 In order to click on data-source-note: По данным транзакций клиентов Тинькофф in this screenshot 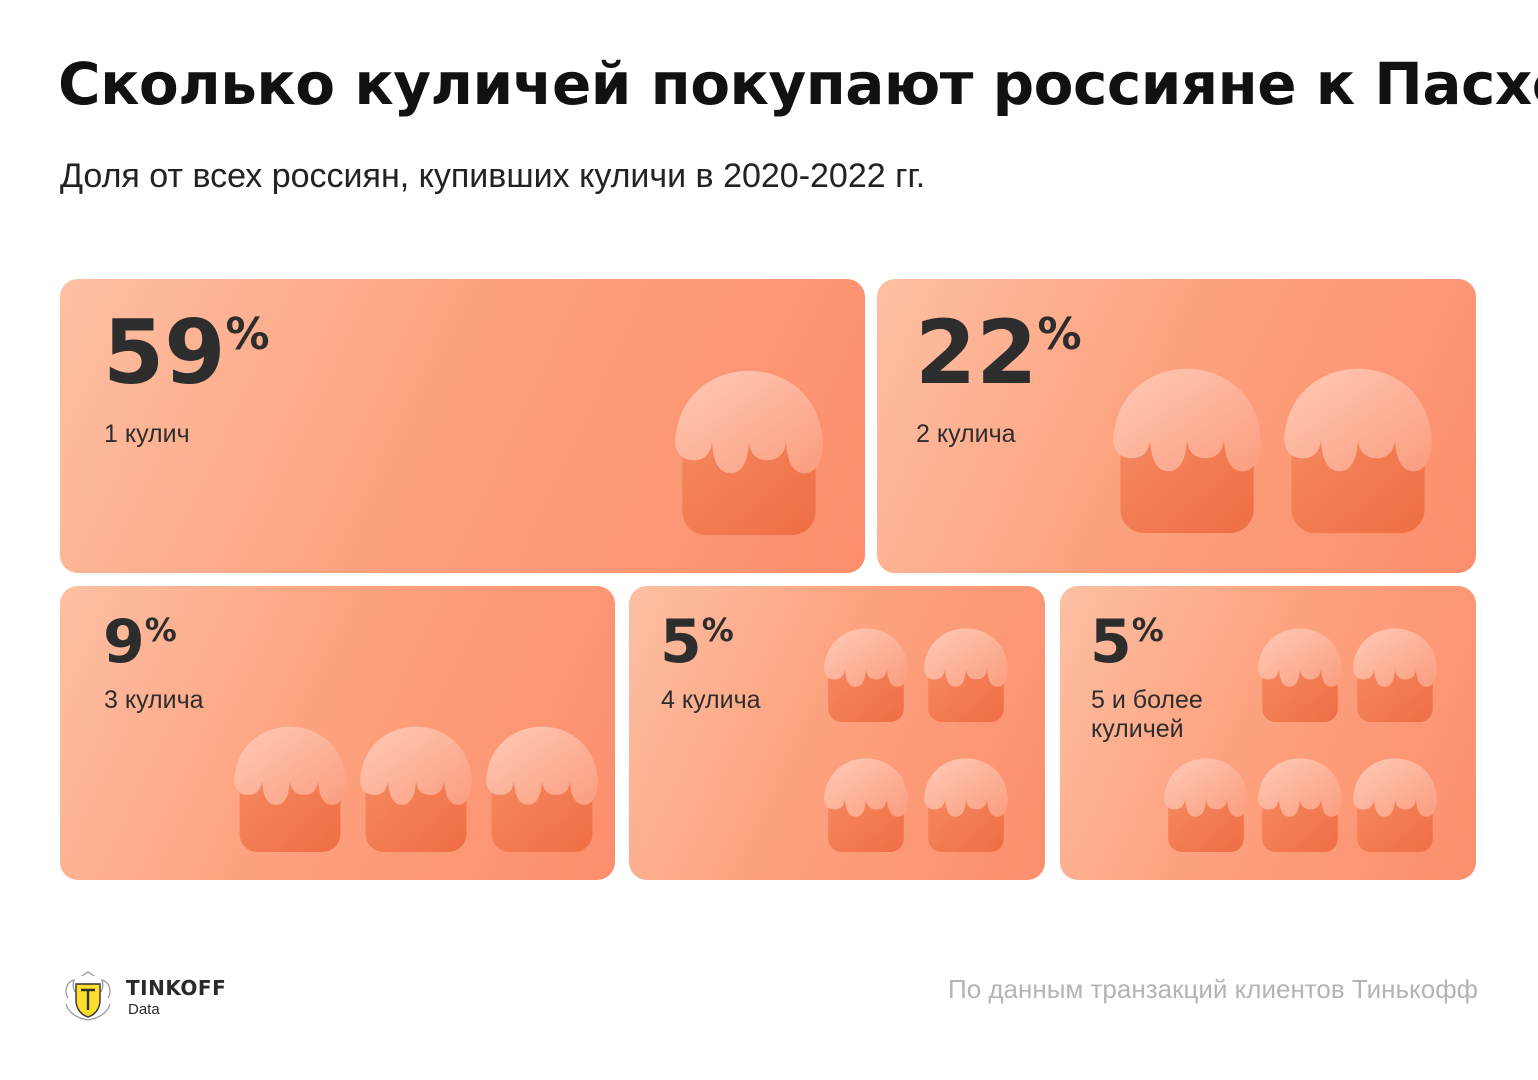, I will do `click(1213, 989)`.